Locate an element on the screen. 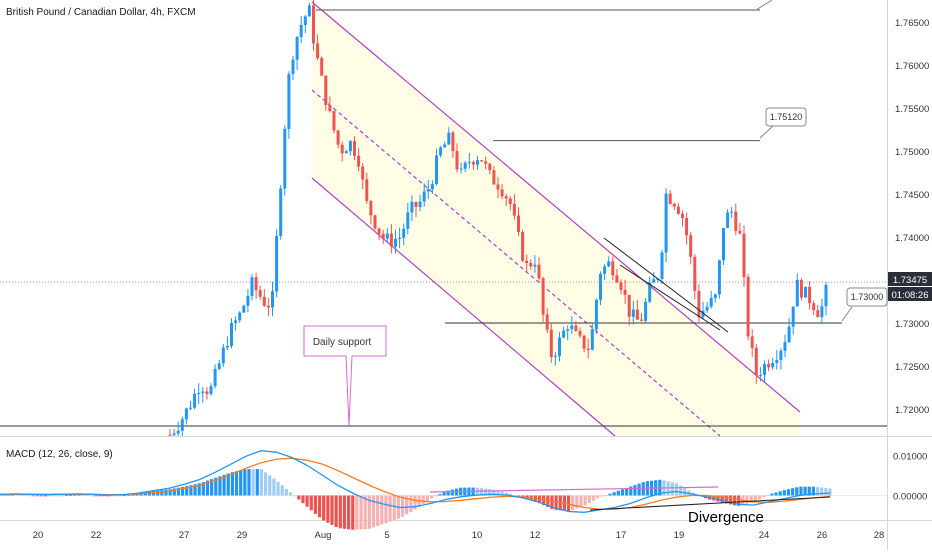 This screenshot has width=932, height=555. price-callout-2: 1.73000 is located at coordinates (864, 304).